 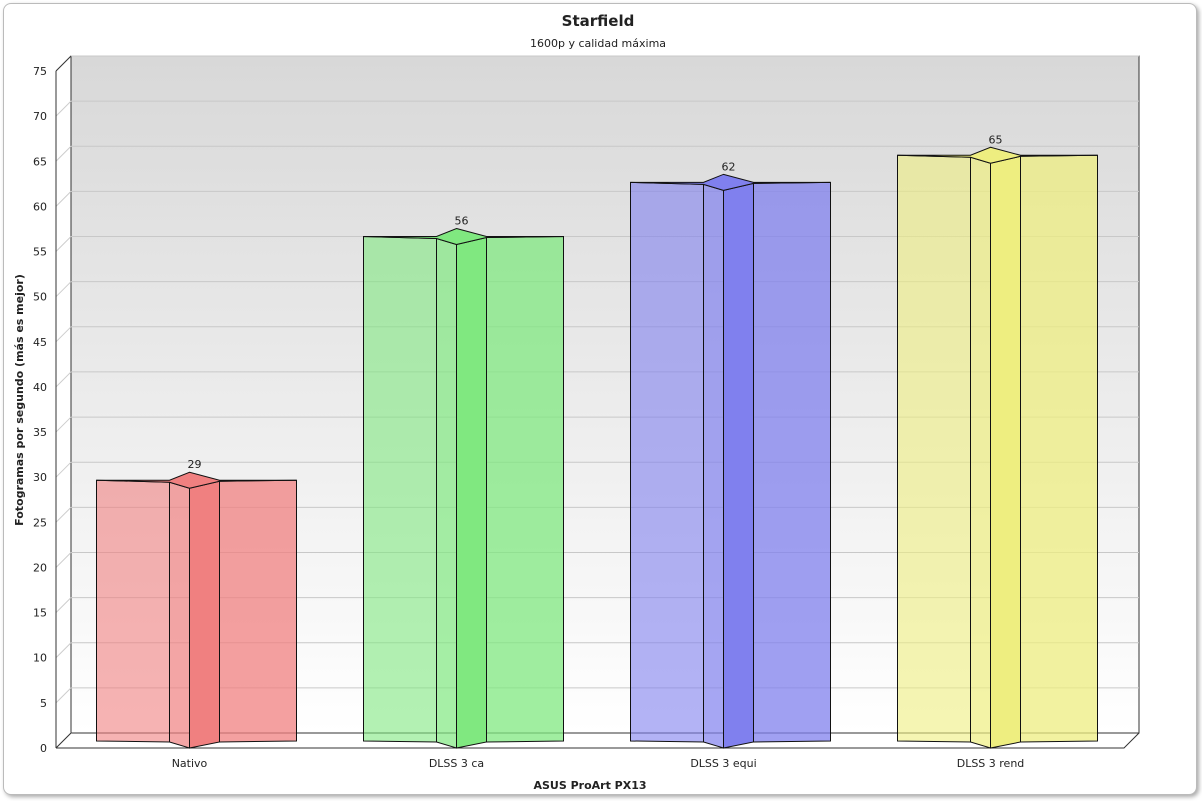 What do you see at coordinates (40, 297) in the screenshot?
I see `y-tick-label: 50` at bounding box center [40, 297].